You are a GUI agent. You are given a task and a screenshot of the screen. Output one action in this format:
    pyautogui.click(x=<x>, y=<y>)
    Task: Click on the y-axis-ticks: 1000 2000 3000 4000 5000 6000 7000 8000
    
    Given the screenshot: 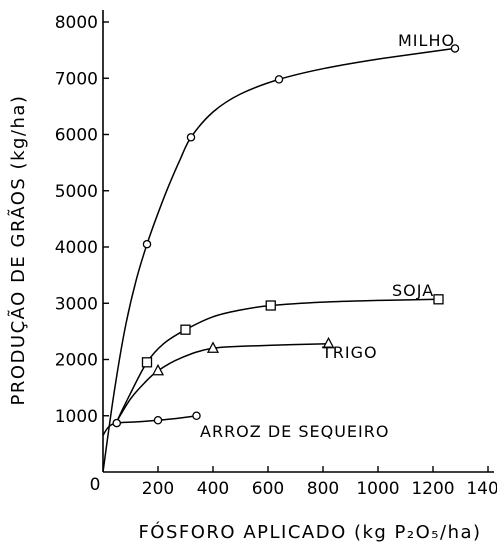 What is the action you would take?
    pyautogui.click(x=82, y=220)
    